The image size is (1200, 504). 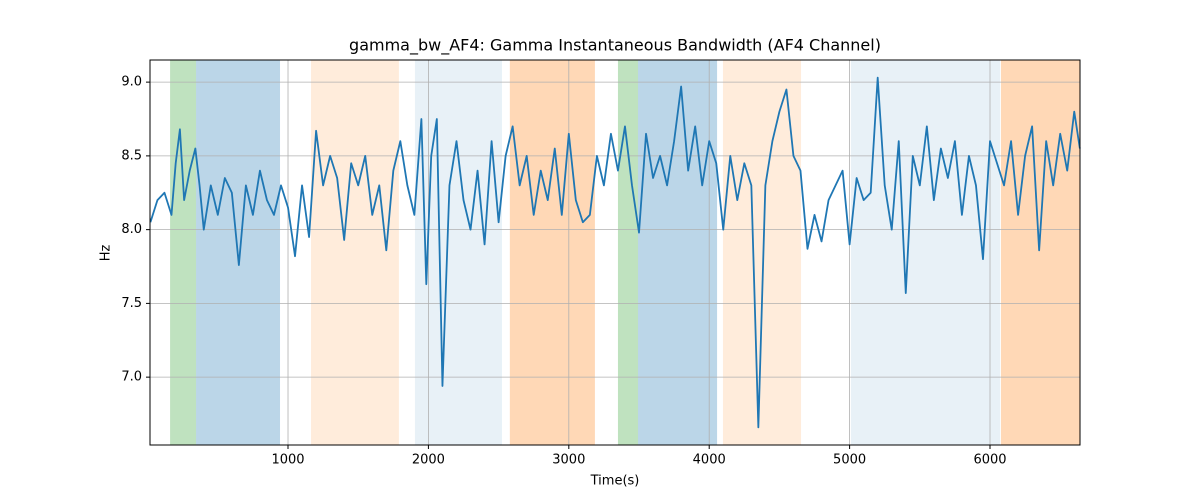 What do you see at coordinates (131, 82) in the screenshot?
I see `y-tick-label: 9.0` at bounding box center [131, 82].